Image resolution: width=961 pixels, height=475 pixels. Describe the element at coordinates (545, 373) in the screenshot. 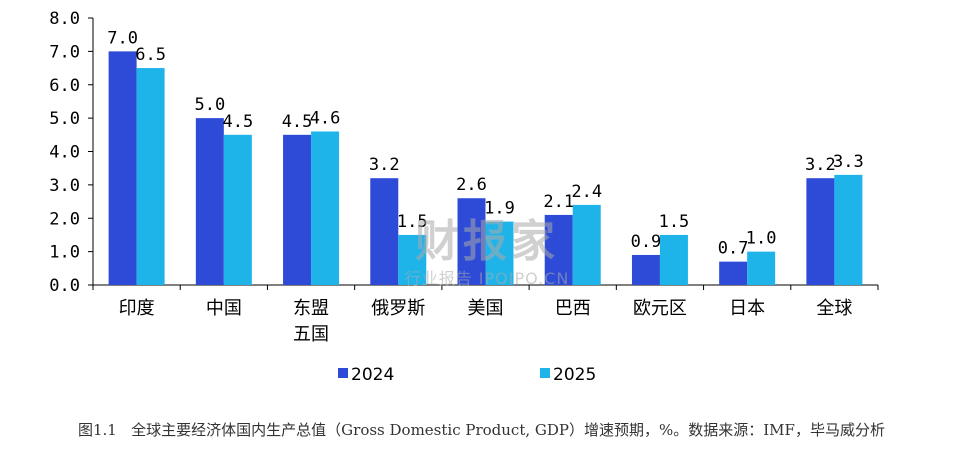

I see `legend-swatch-2025` at that location.